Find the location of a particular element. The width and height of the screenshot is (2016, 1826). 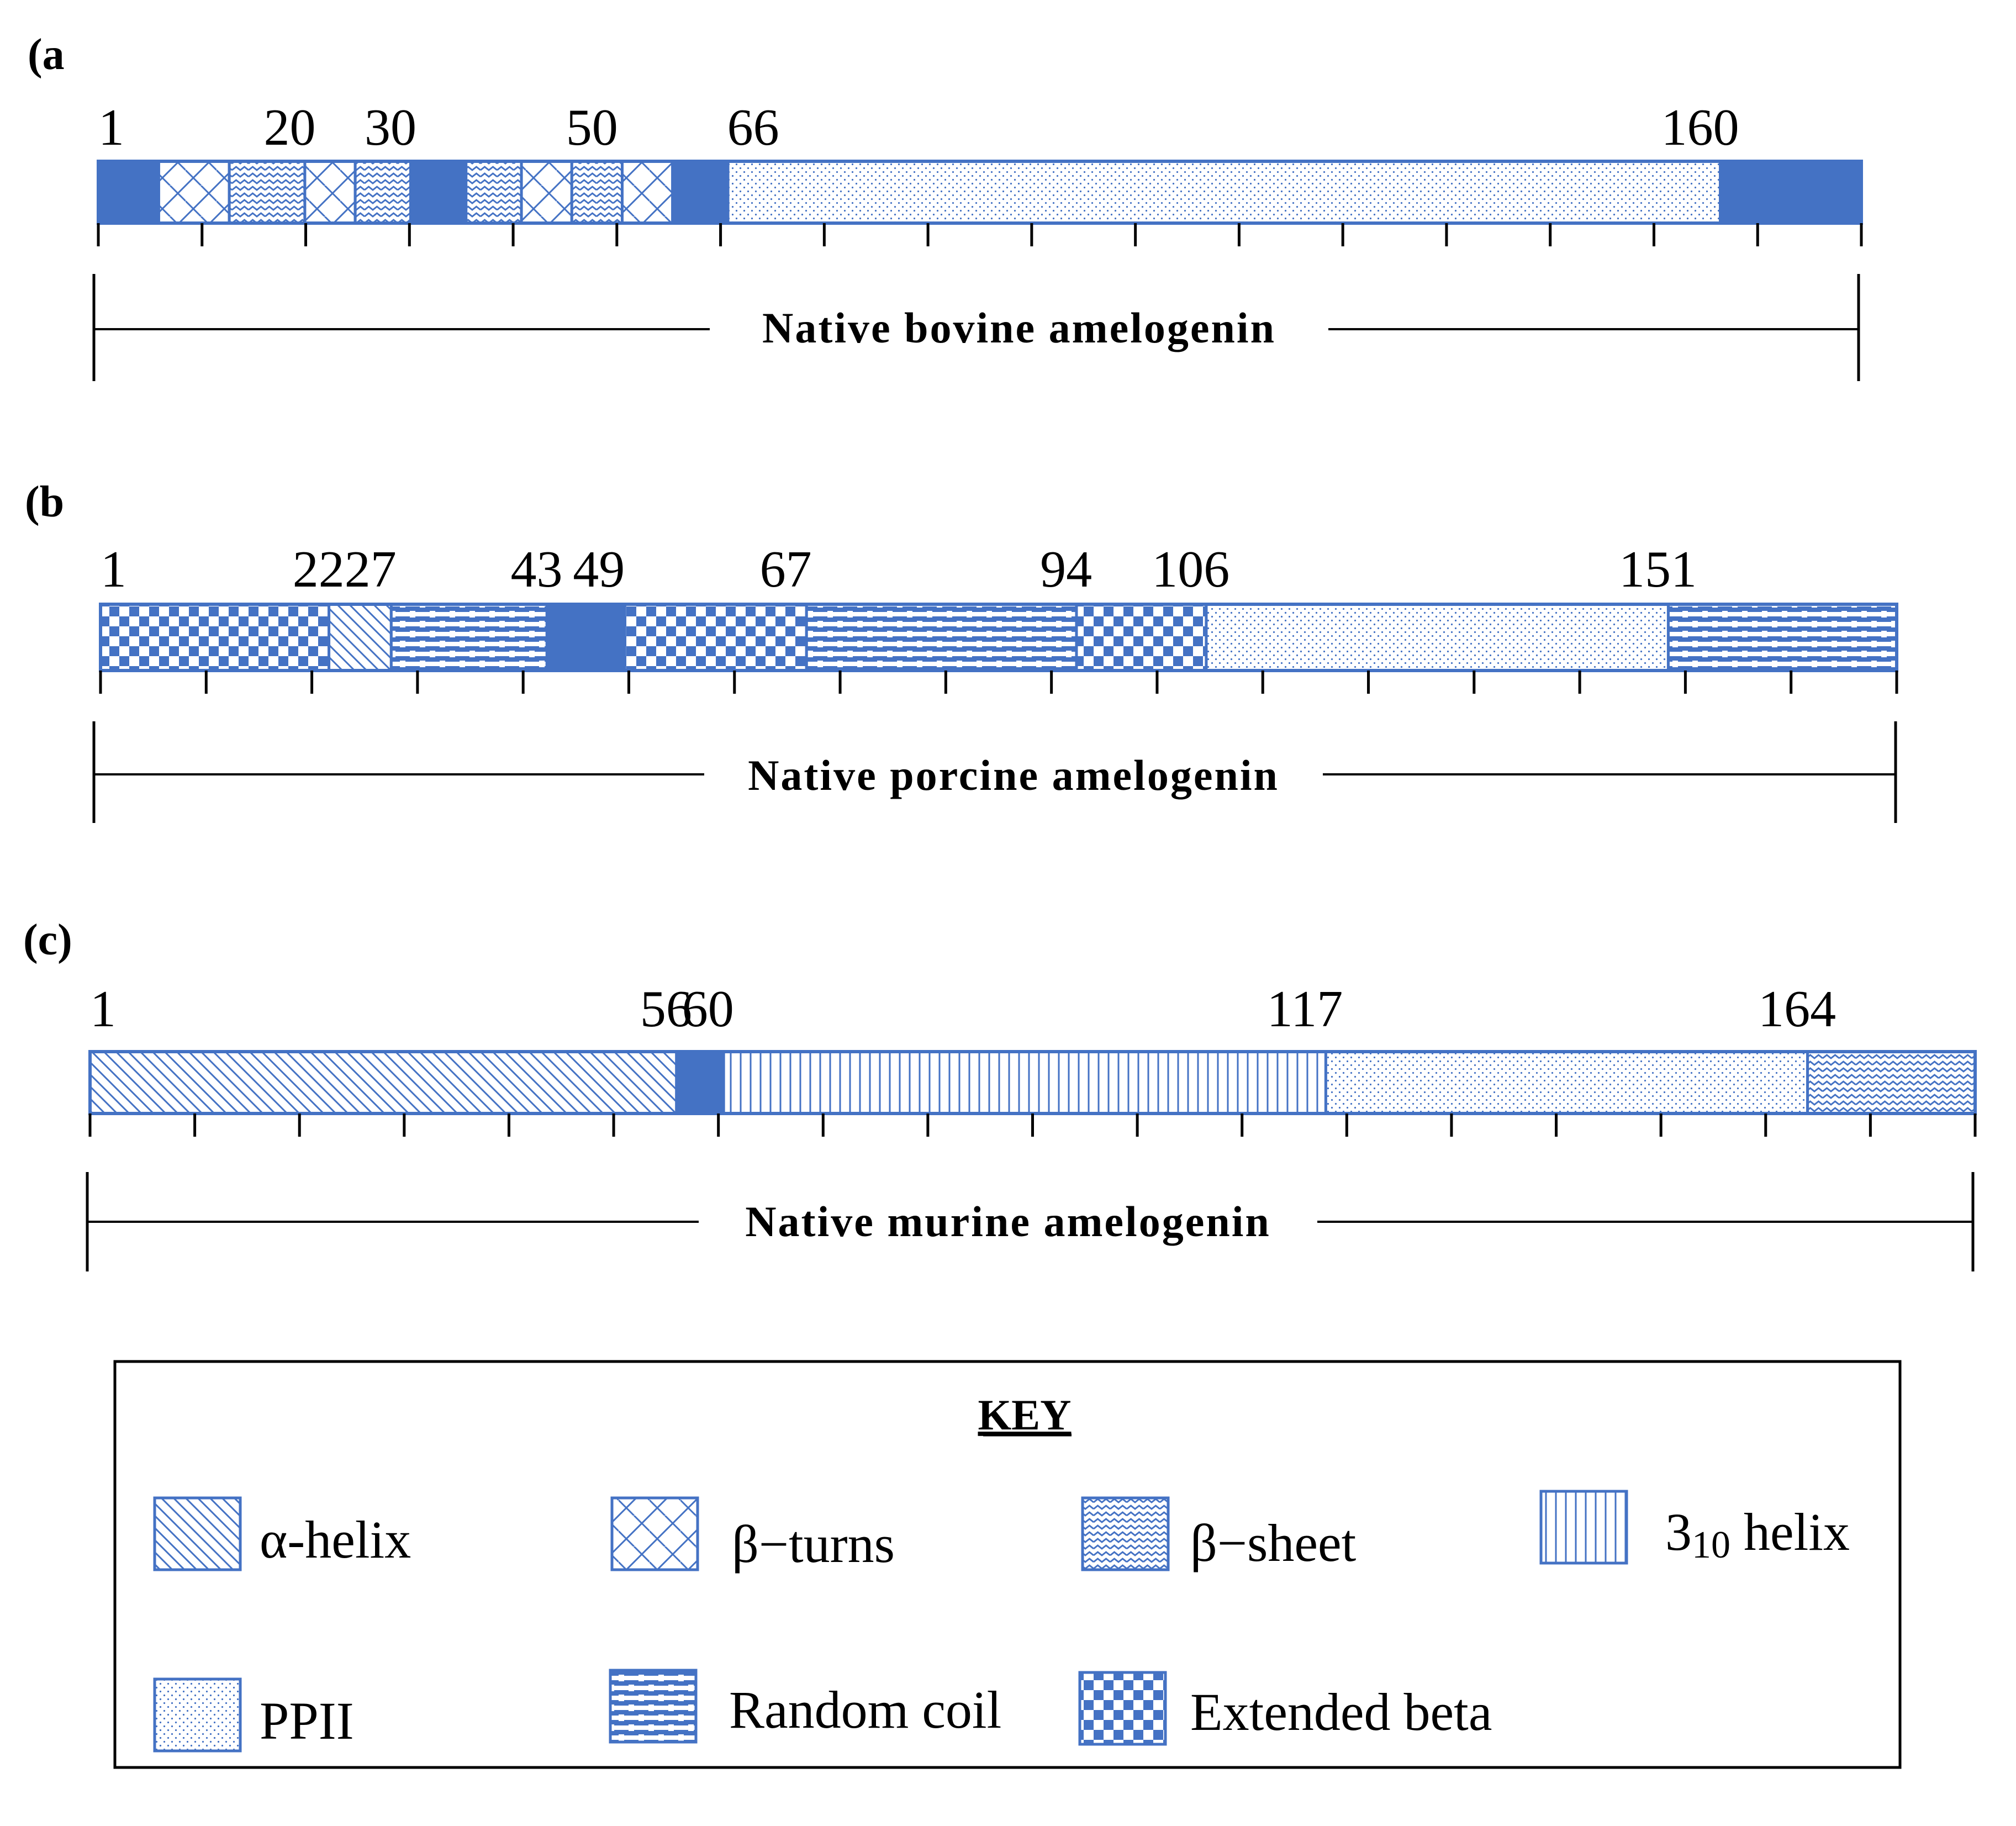

residue-number-label: 66 is located at coordinates (753, 127).